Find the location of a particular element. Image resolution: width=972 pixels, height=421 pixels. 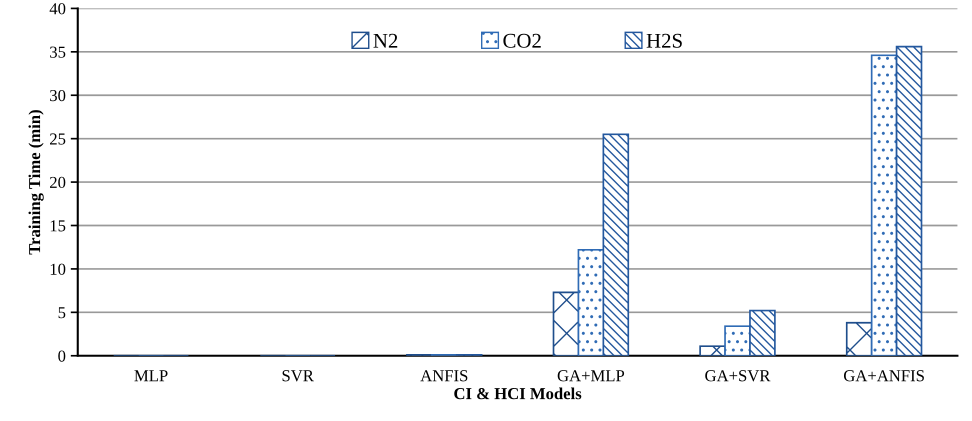

legend-label: CO2 is located at coordinates (522, 41).